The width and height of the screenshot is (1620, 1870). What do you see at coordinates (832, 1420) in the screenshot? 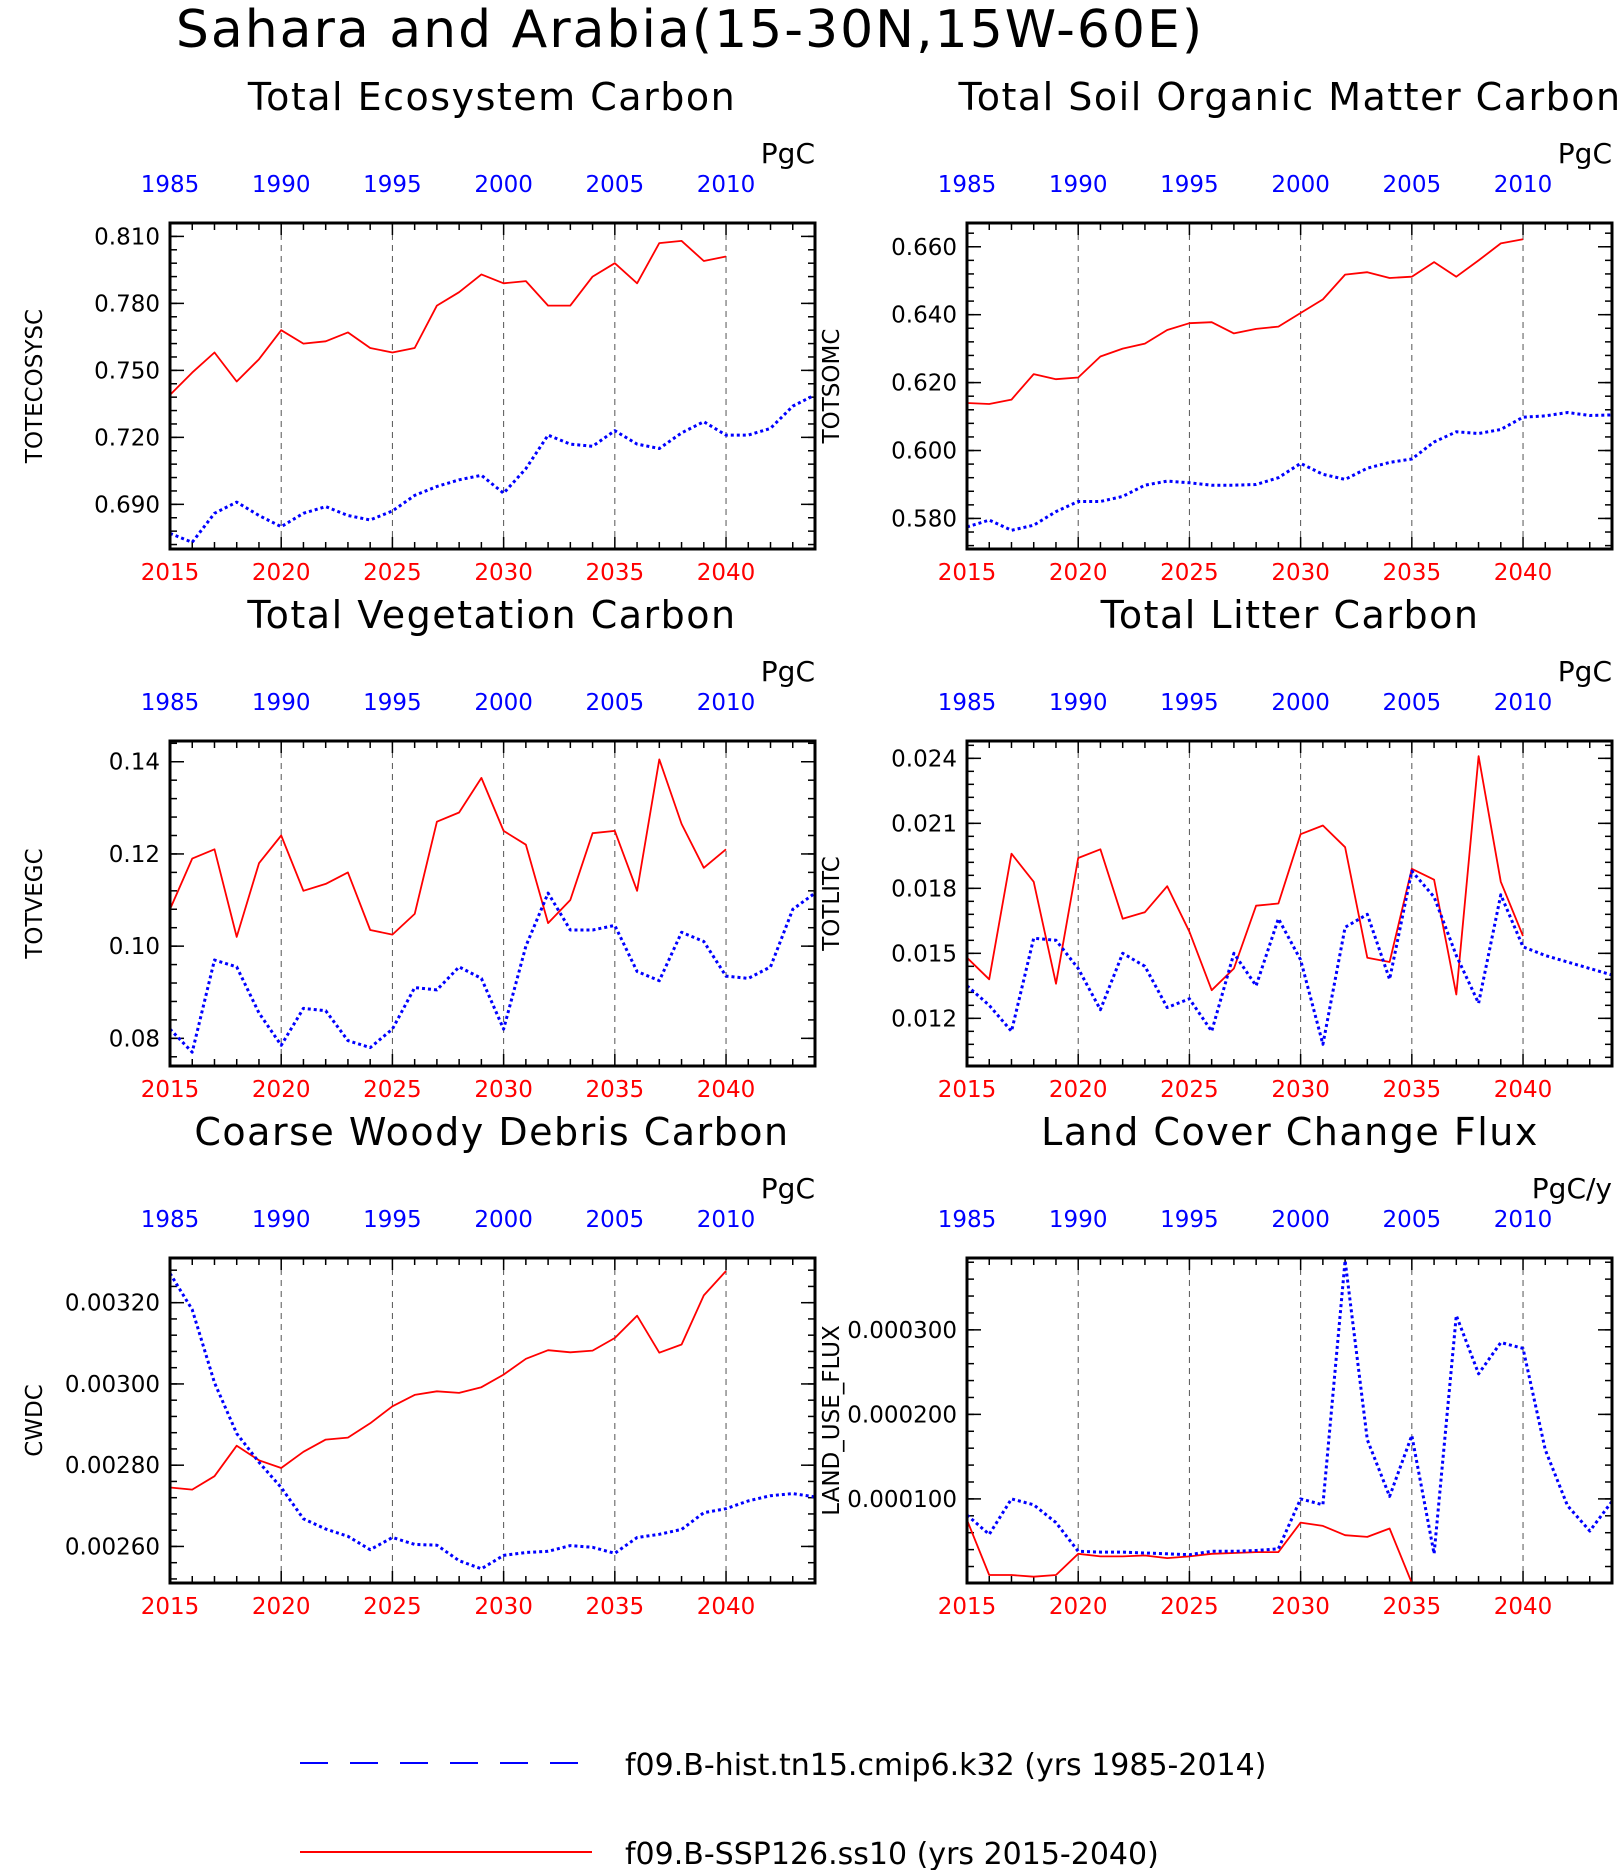
I see `y-axis-label: LAND_USE_FLUX` at bounding box center [832, 1420].